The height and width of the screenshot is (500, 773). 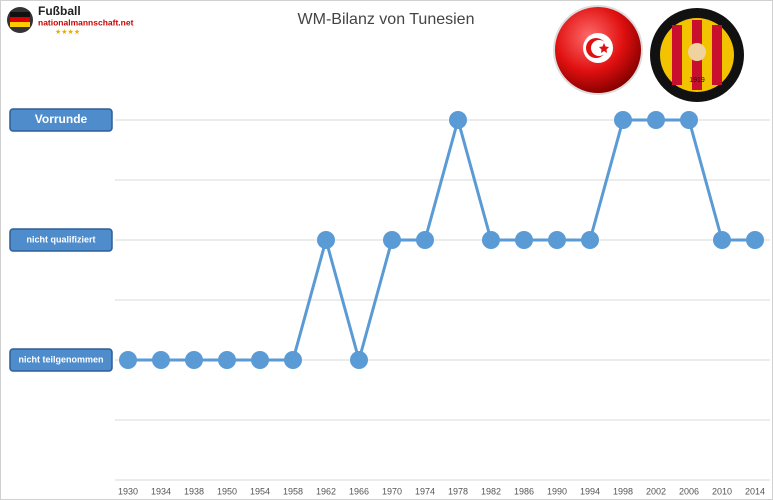 What do you see at coordinates (689, 491) in the screenshot?
I see `x-tick-label: 2006` at bounding box center [689, 491].